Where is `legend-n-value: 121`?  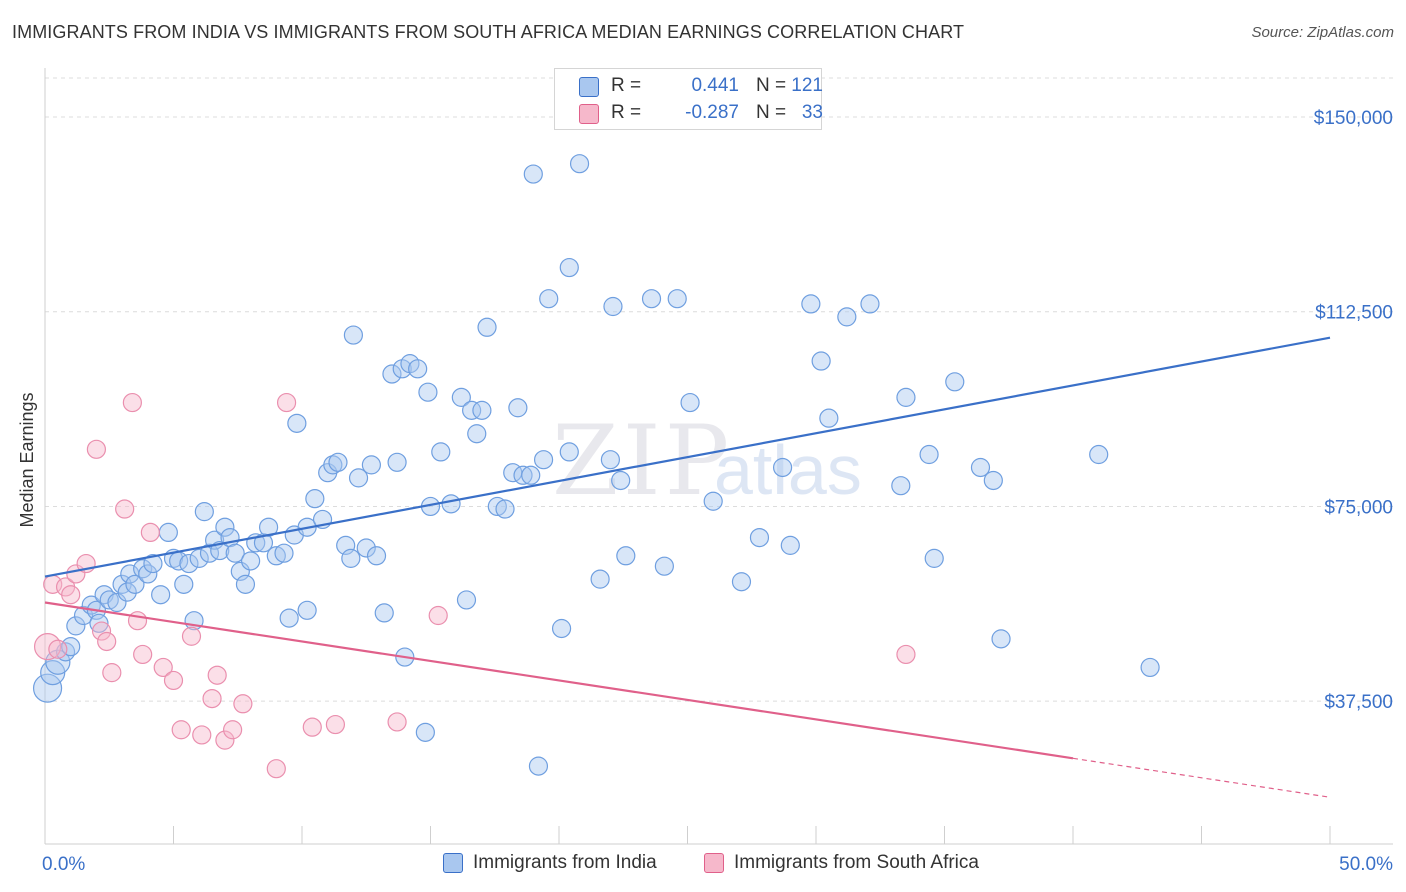 legend-n-value: 121 is located at coordinates (807, 85).